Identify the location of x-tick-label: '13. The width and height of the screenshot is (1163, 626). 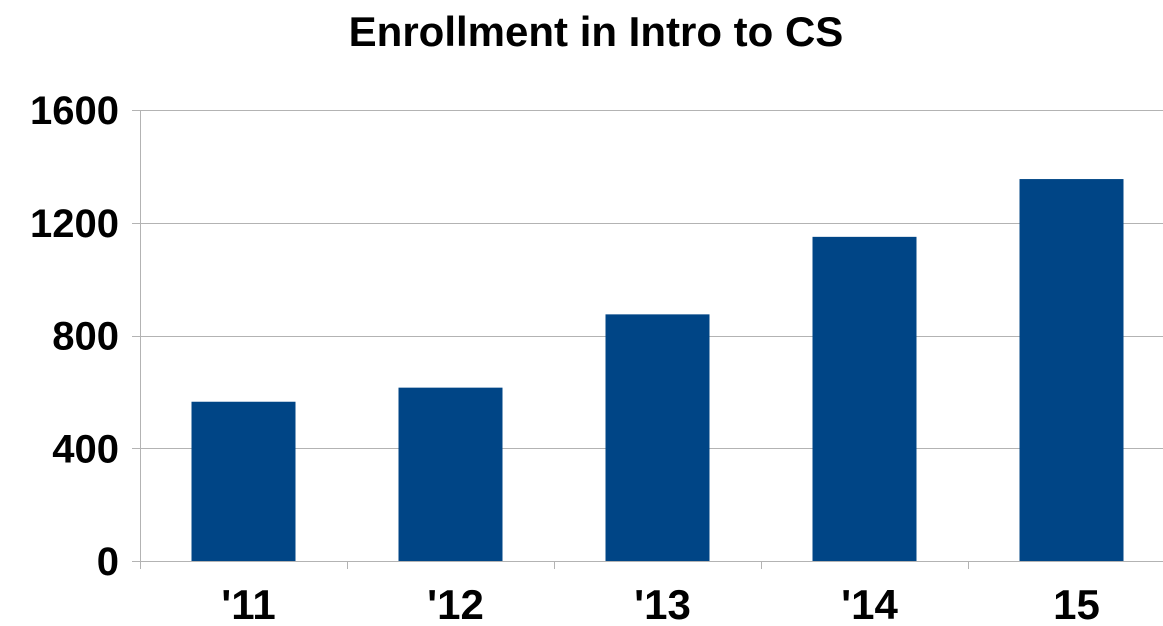
(662, 603).